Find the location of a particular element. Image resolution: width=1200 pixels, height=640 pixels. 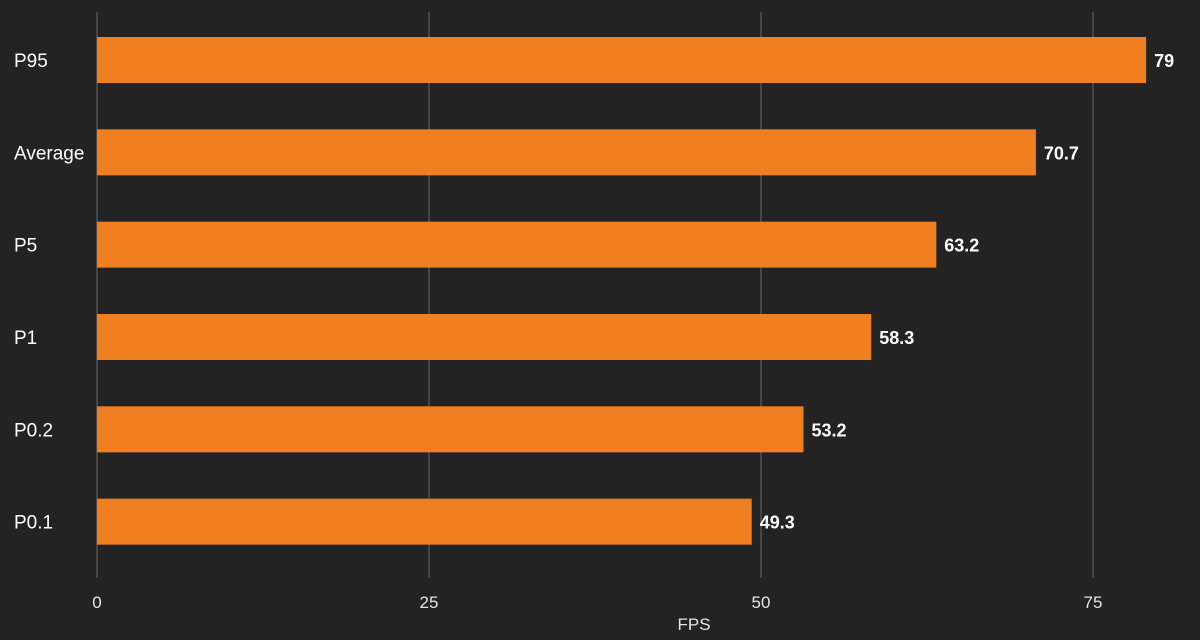

category-label-p0-2: P0.2 is located at coordinates (33, 430).